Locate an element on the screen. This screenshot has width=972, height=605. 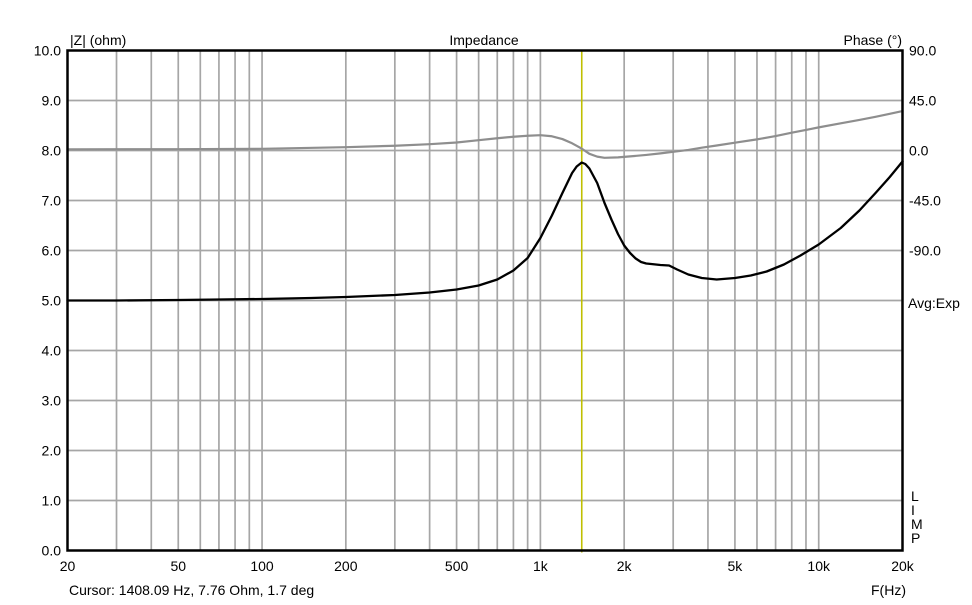
x-tick-label: 500 is located at coordinates (457, 566).